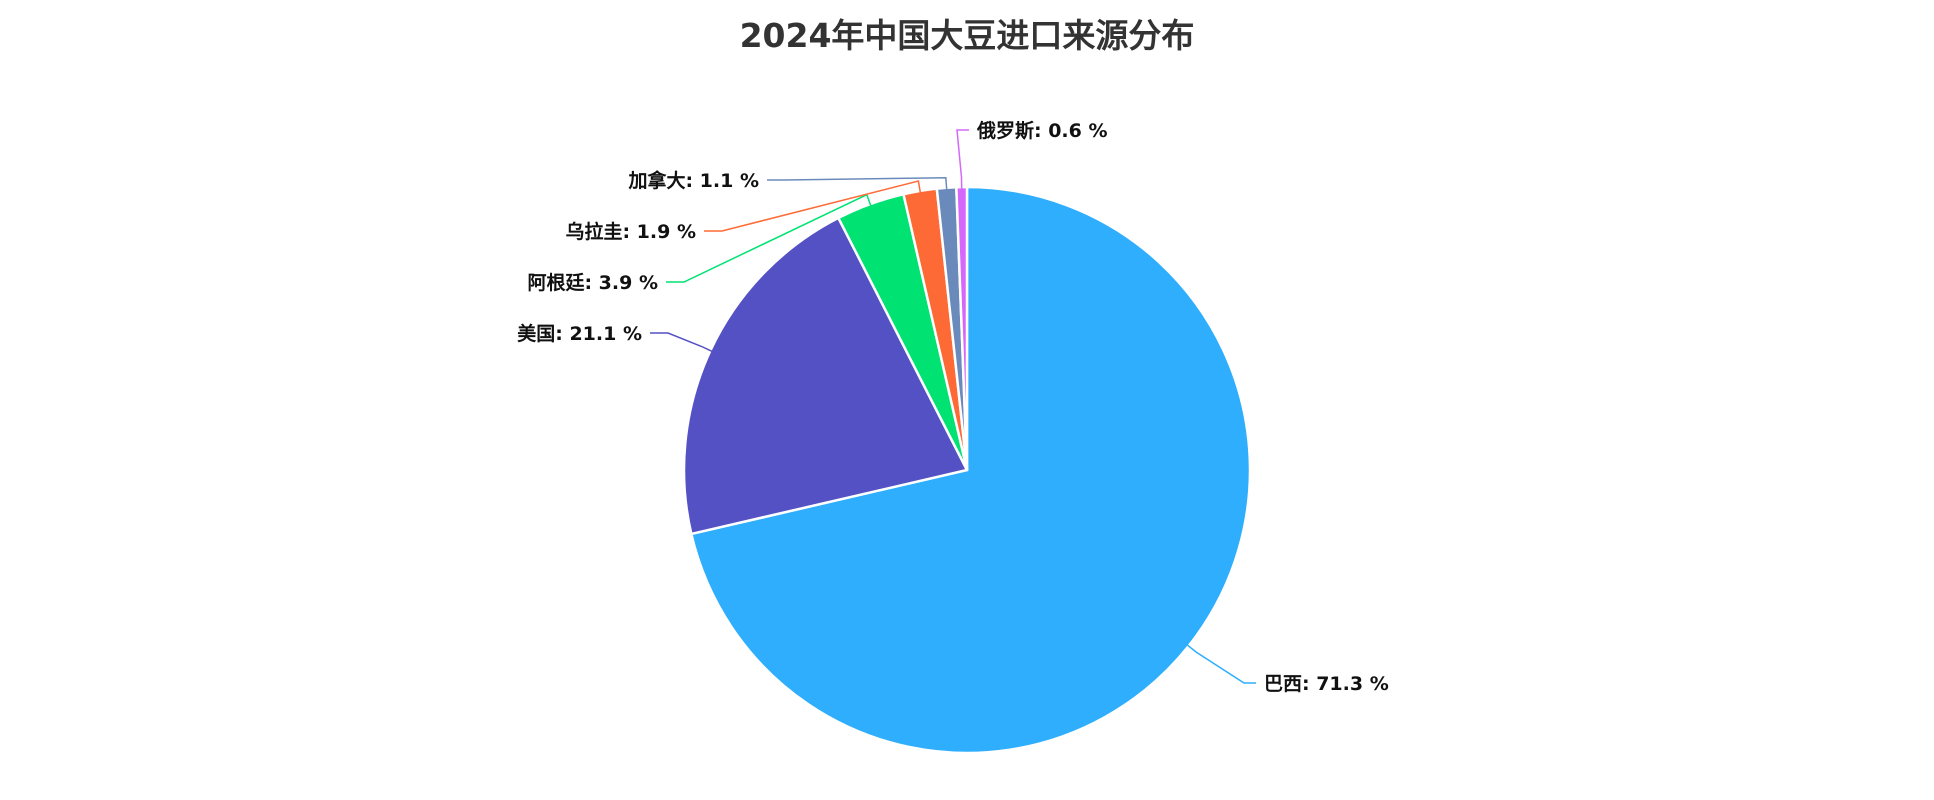 Image resolution: width=1934 pixels, height=800 pixels. I want to click on data-label-2: 美国: 21.1 %, so click(579, 333).